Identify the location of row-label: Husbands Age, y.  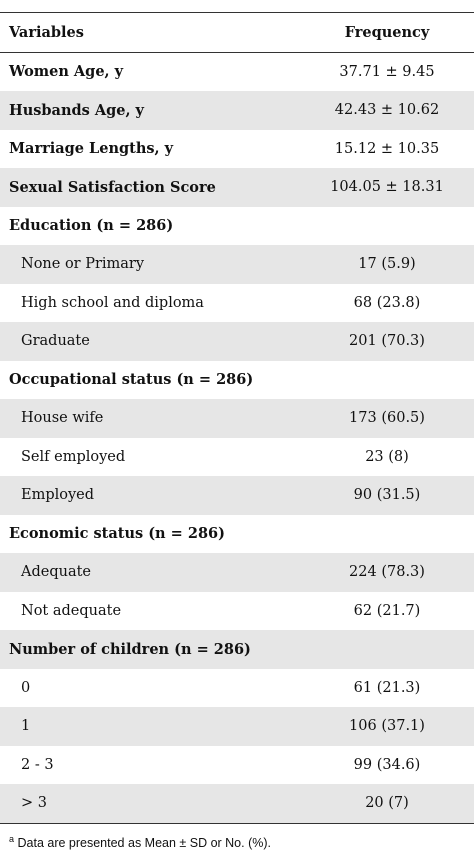
(76, 110).